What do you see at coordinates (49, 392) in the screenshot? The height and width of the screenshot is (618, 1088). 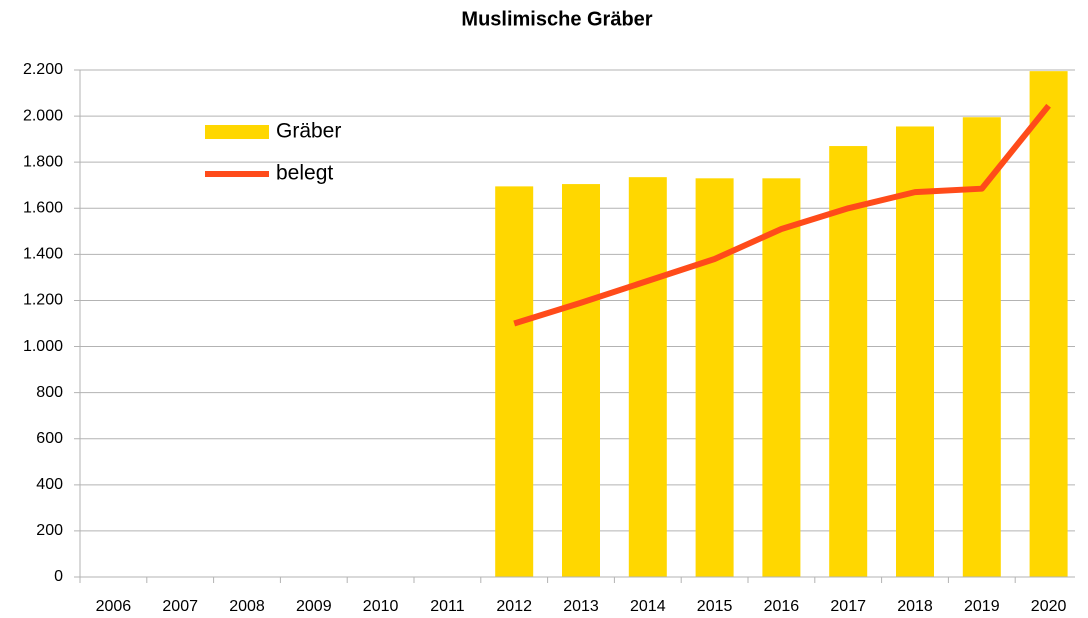 I see `y-tick-label: 800` at bounding box center [49, 392].